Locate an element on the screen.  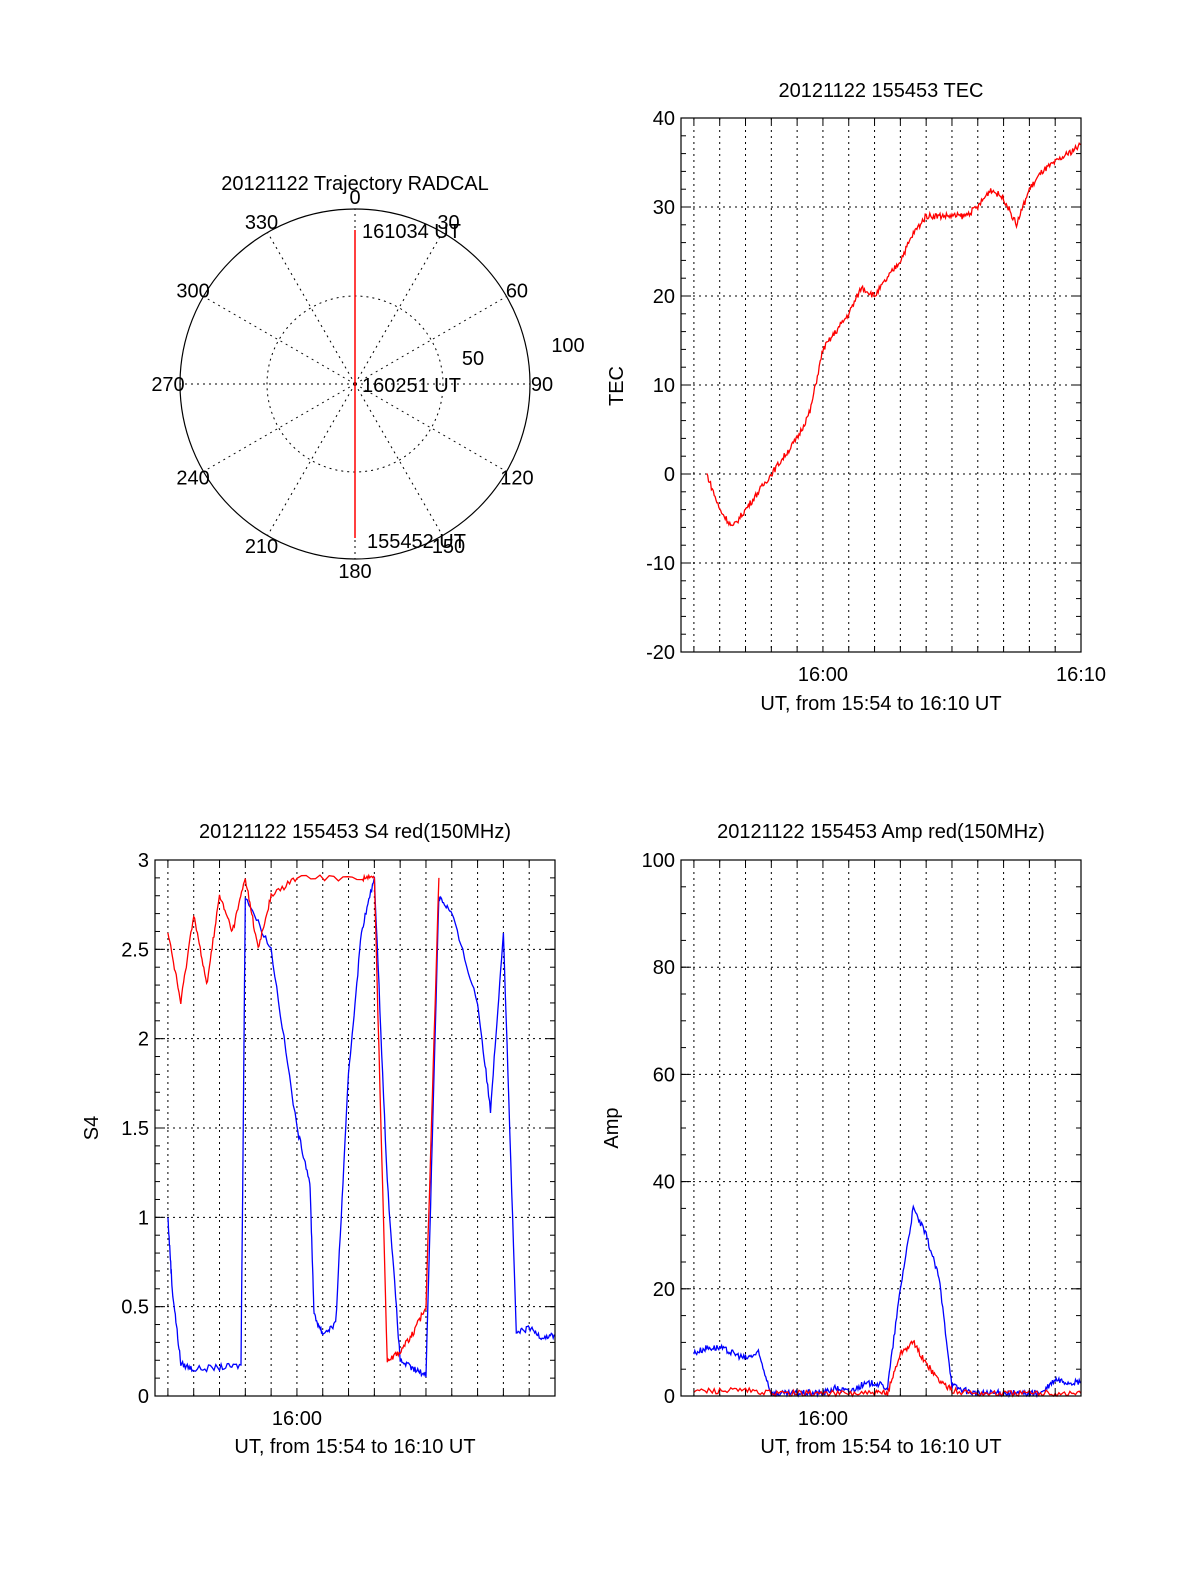
amp-x-tick-labels: 16:00 is located at coordinates (823, 1419).